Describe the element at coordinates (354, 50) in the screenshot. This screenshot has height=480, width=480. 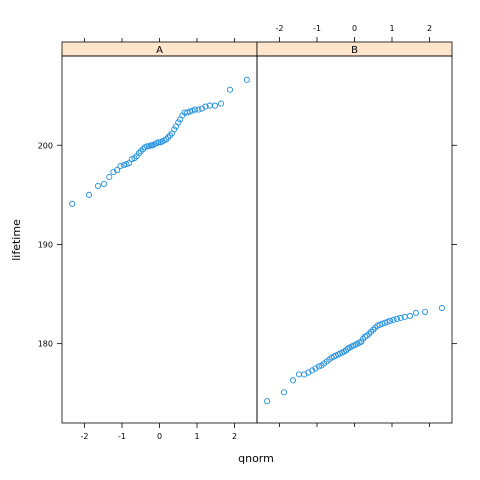
I see `strip-label-B: B` at that location.